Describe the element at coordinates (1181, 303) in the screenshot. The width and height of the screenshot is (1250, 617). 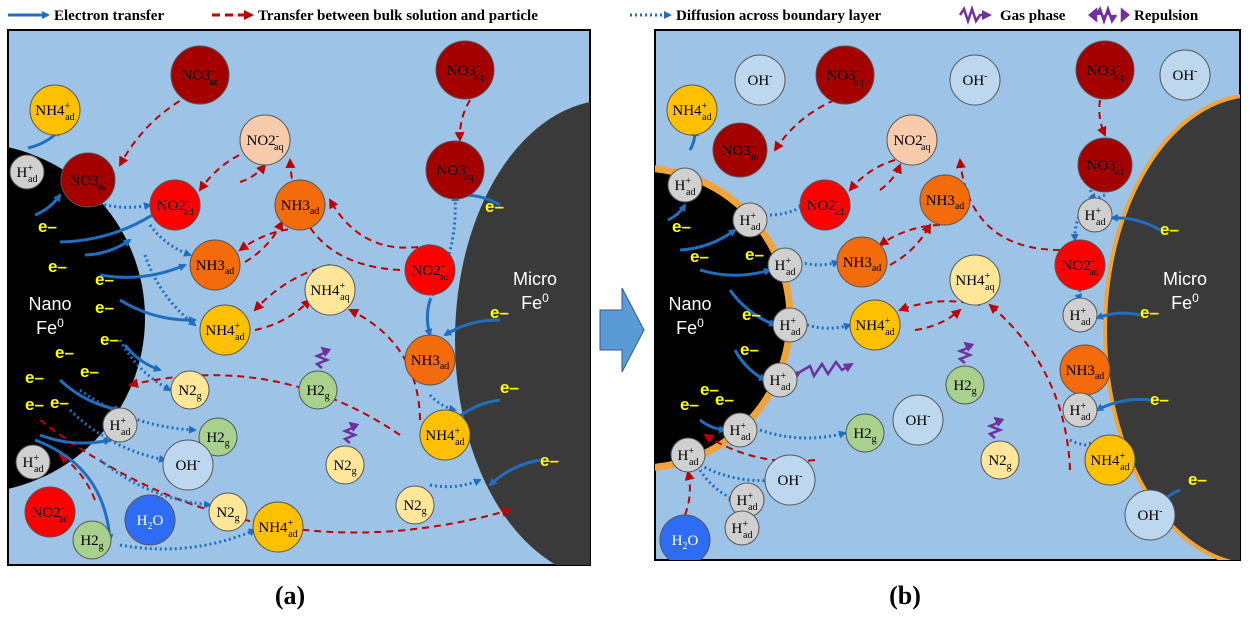
I see `label-part: Fe` at that location.